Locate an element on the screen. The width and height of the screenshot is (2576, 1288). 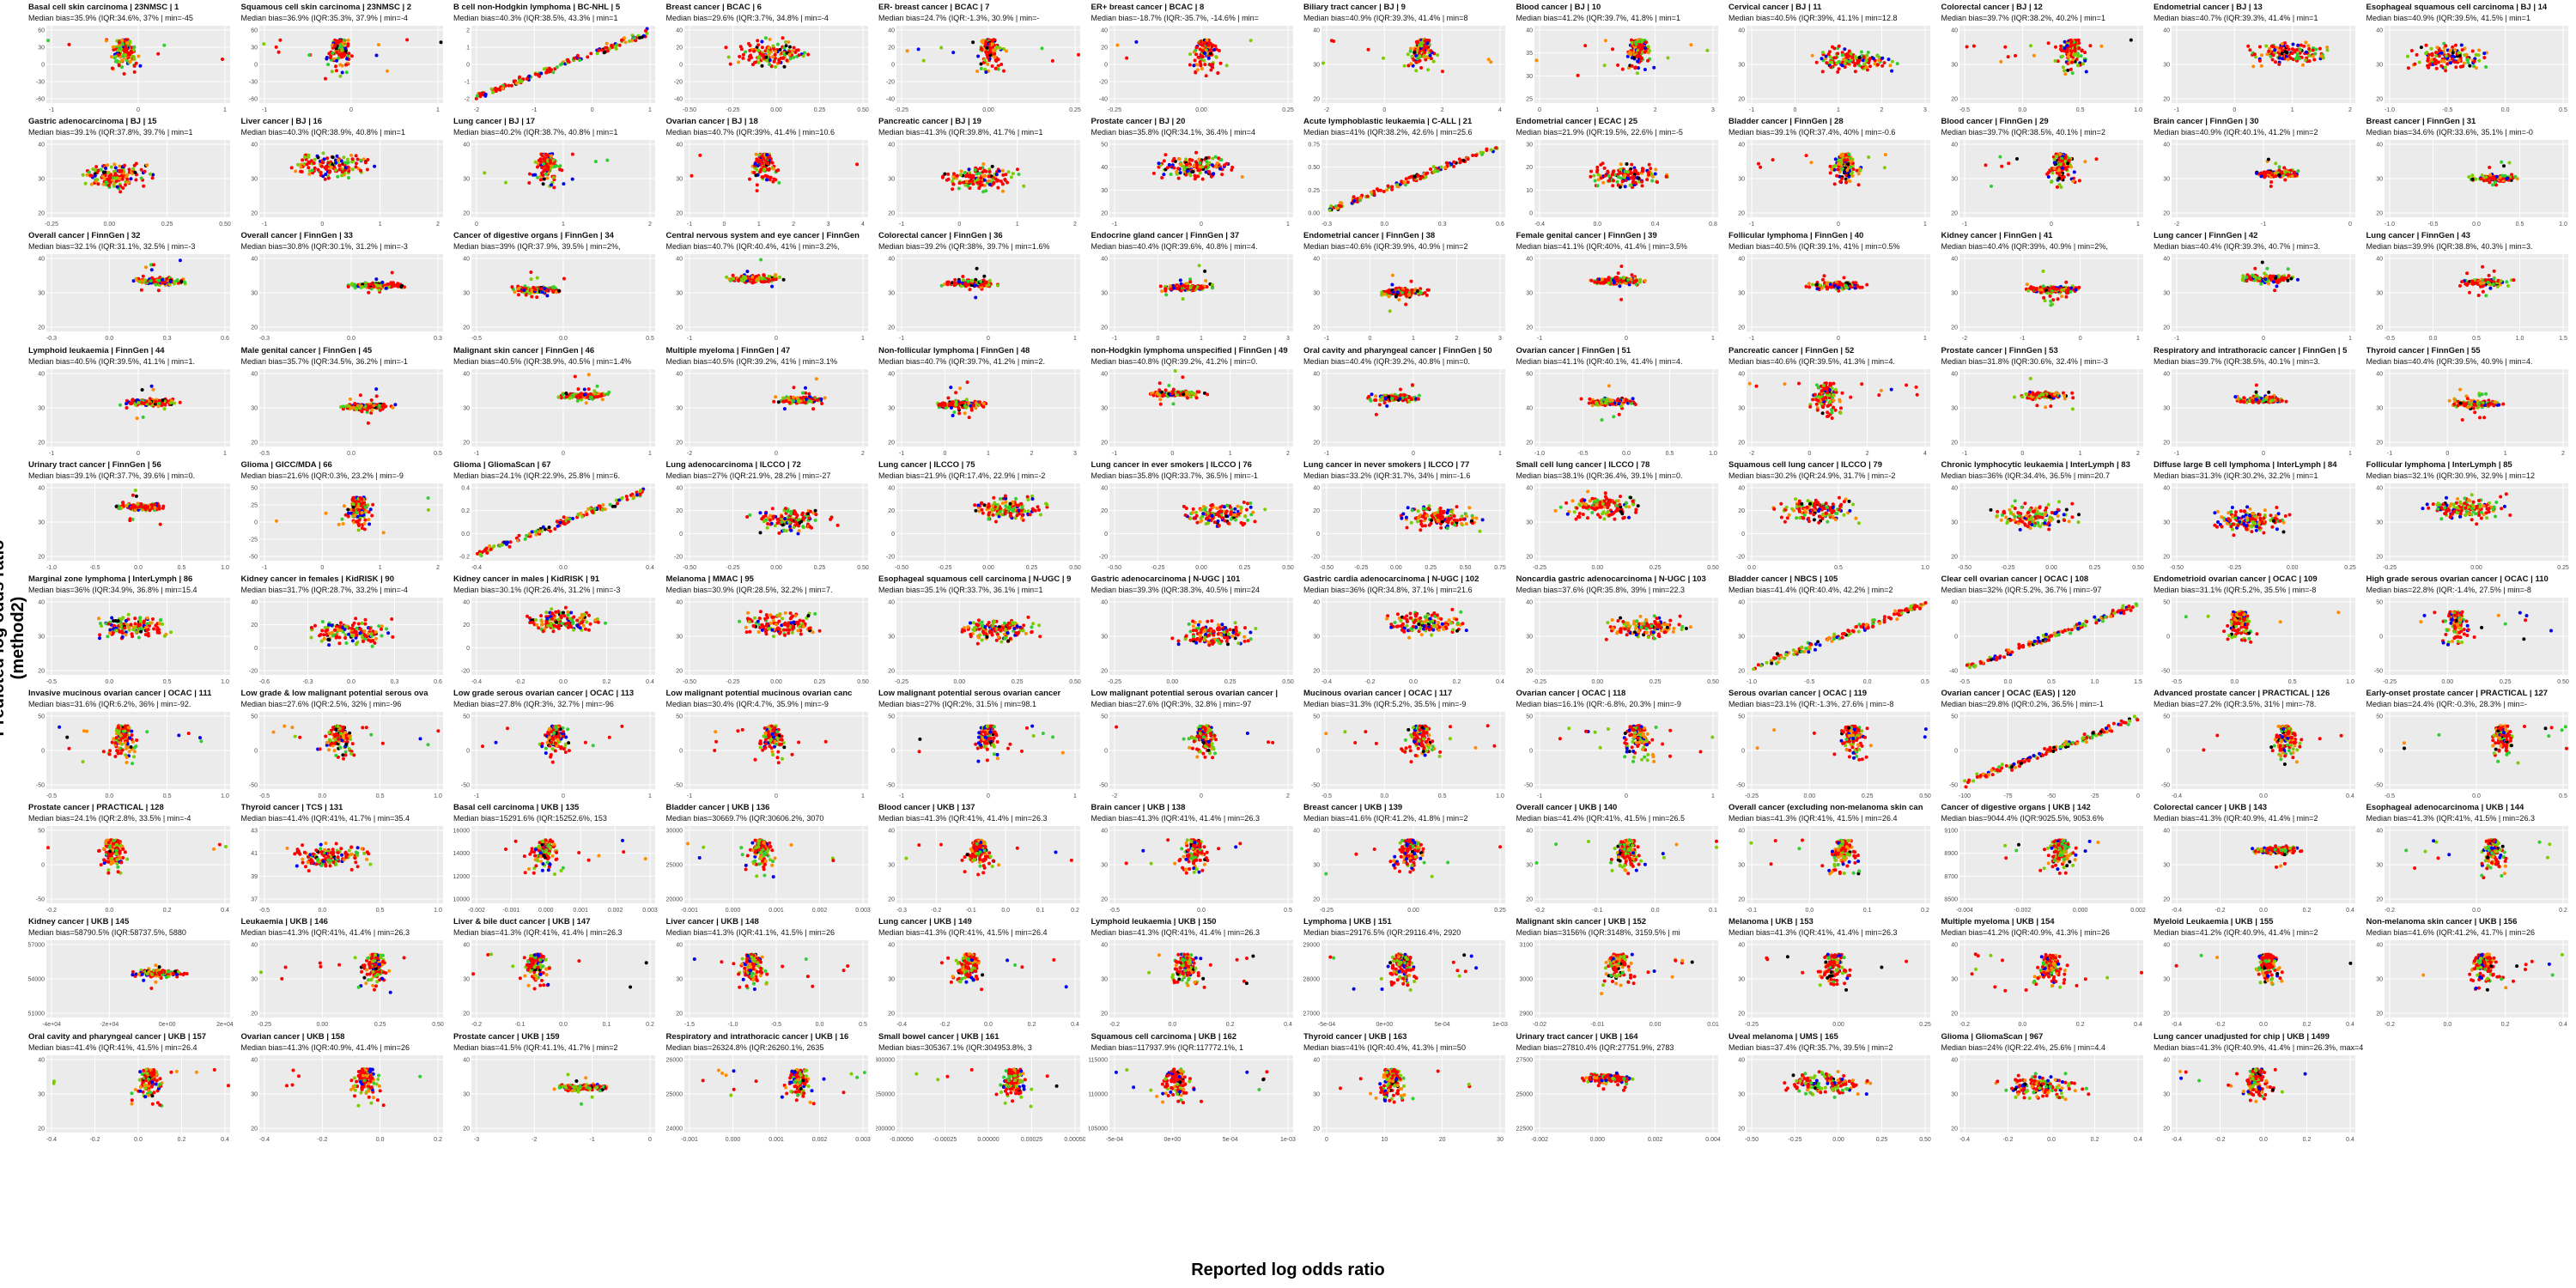
panel-title: Breast cancer | FinnGen | 31 is located at coordinates (2421, 122).